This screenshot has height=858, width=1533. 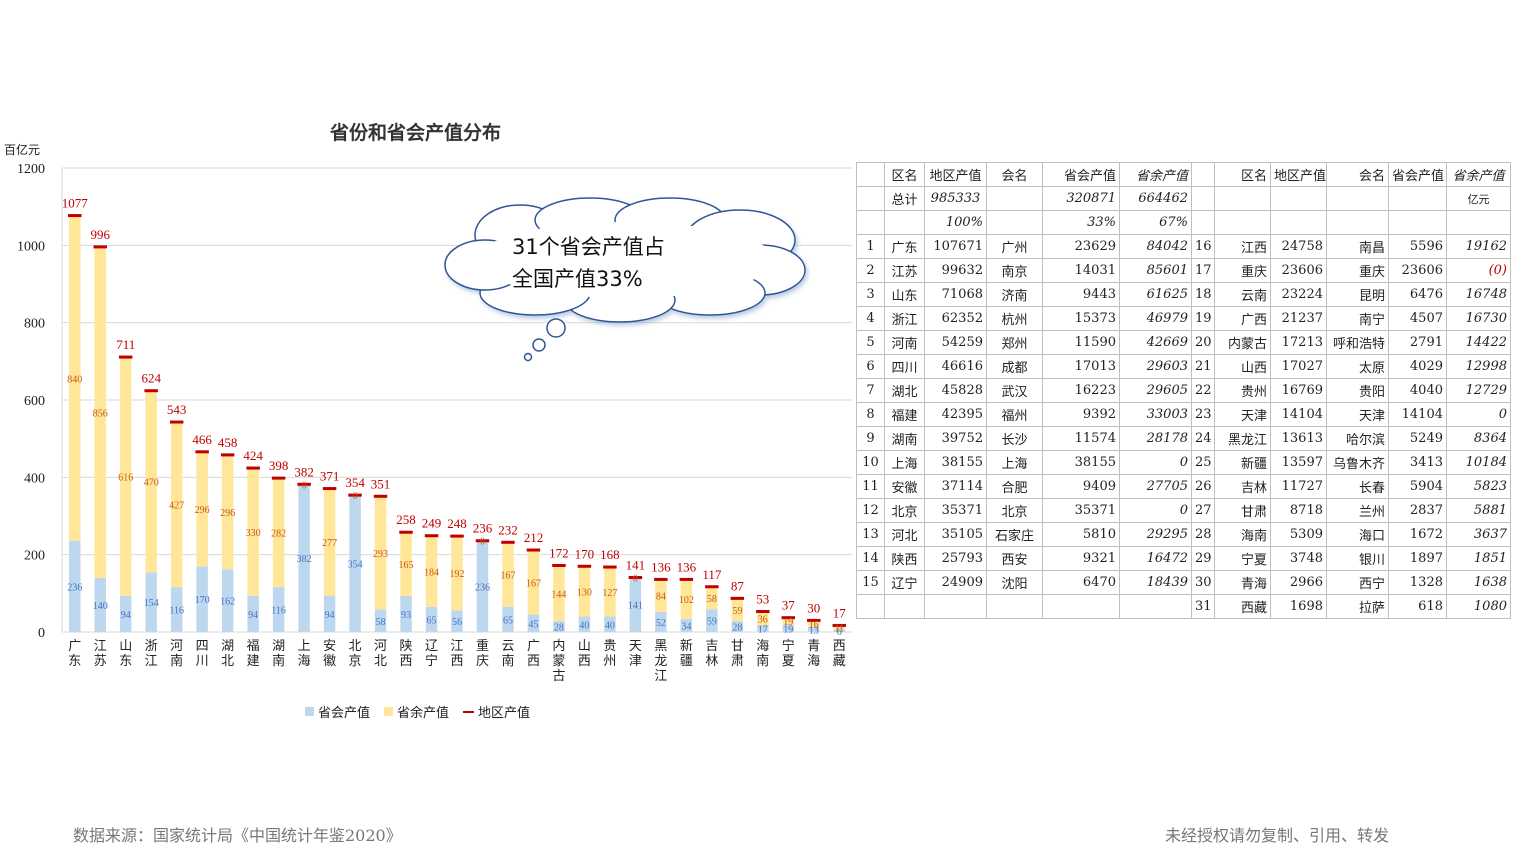 I want to click on row-number: 3, so click(x=870, y=294).